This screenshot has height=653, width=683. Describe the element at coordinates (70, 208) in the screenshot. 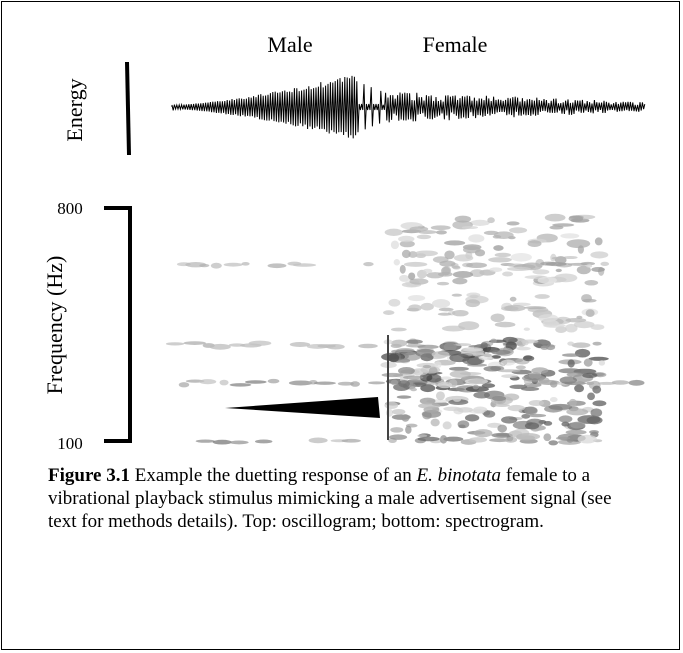

I see `tick-label-top: 800` at that location.